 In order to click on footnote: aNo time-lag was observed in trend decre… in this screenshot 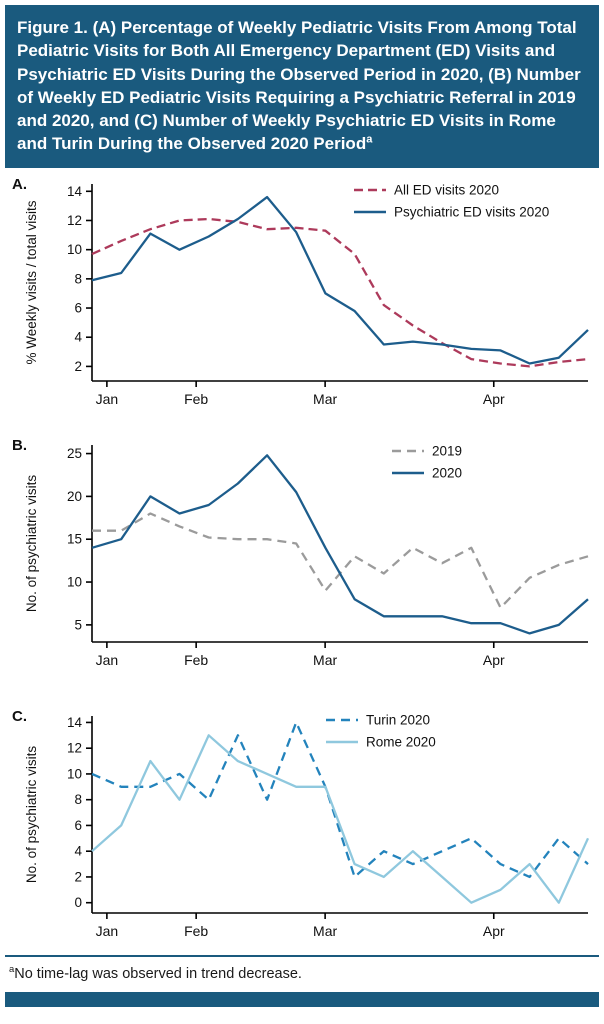, I will do `click(302, 969)`.